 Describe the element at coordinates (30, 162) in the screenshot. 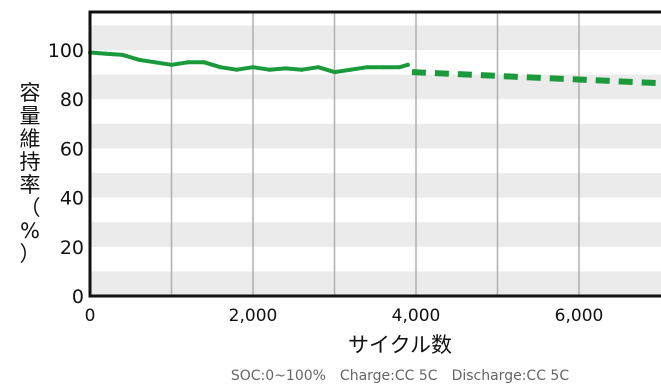

I see `y-axis-title-char: 持` at that location.